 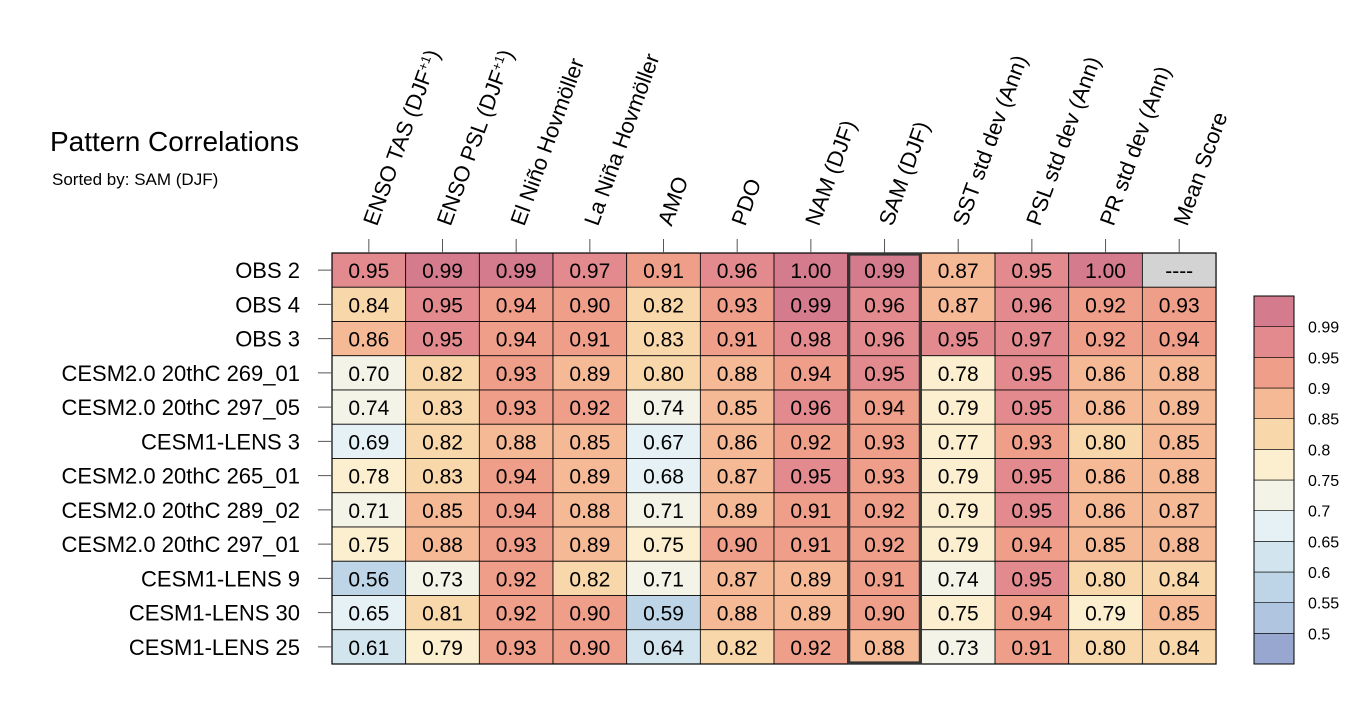 What do you see at coordinates (1319, 573) in the screenshot?
I see `colorbar-tick-label: 0.6` at bounding box center [1319, 573].